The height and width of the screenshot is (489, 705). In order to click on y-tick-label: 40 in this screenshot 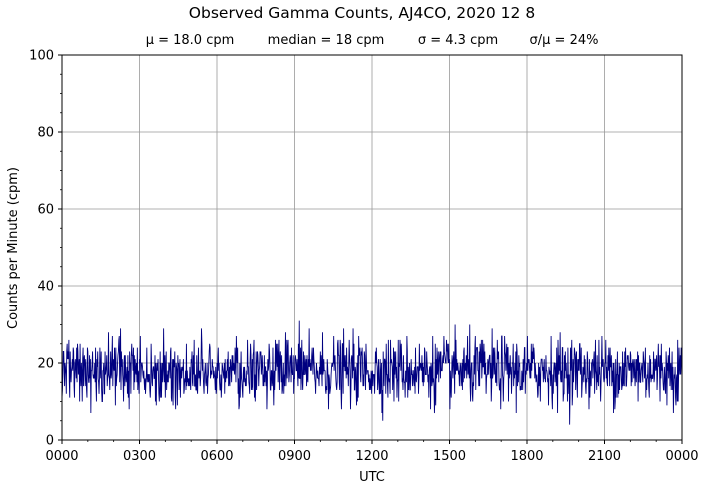, I will do `click(45, 287)`.